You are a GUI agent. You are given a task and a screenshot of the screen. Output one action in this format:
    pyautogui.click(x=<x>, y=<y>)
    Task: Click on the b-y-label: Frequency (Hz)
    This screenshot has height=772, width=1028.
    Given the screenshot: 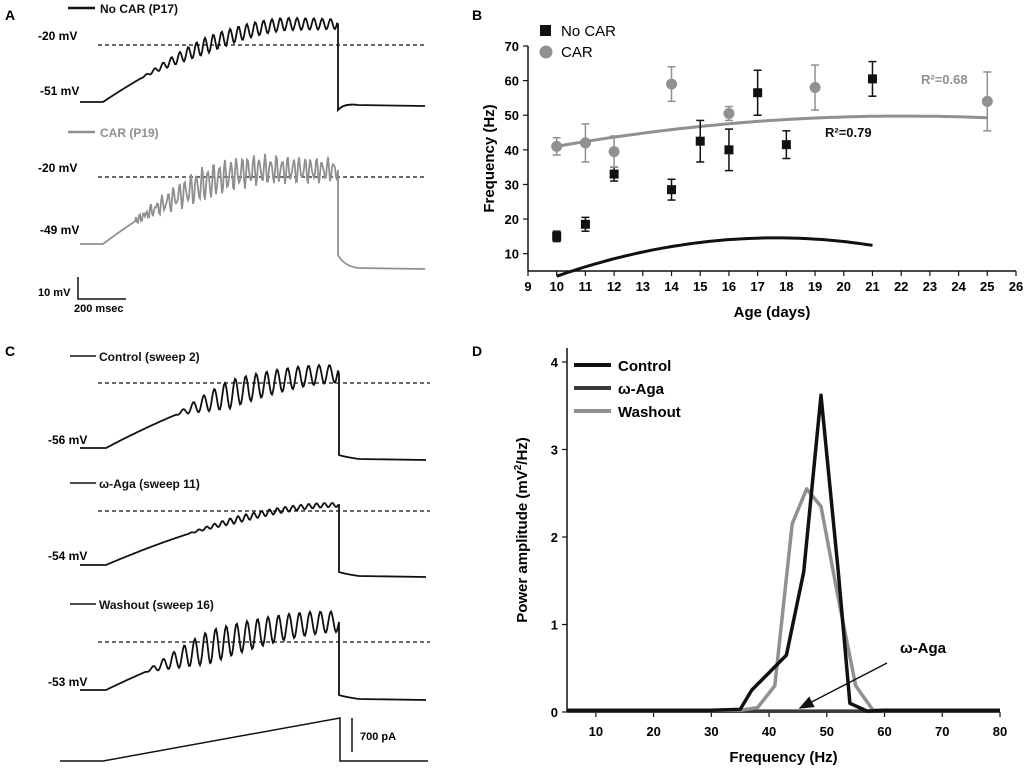 What is the action you would take?
    pyautogui.click(x=489, y=158)
    